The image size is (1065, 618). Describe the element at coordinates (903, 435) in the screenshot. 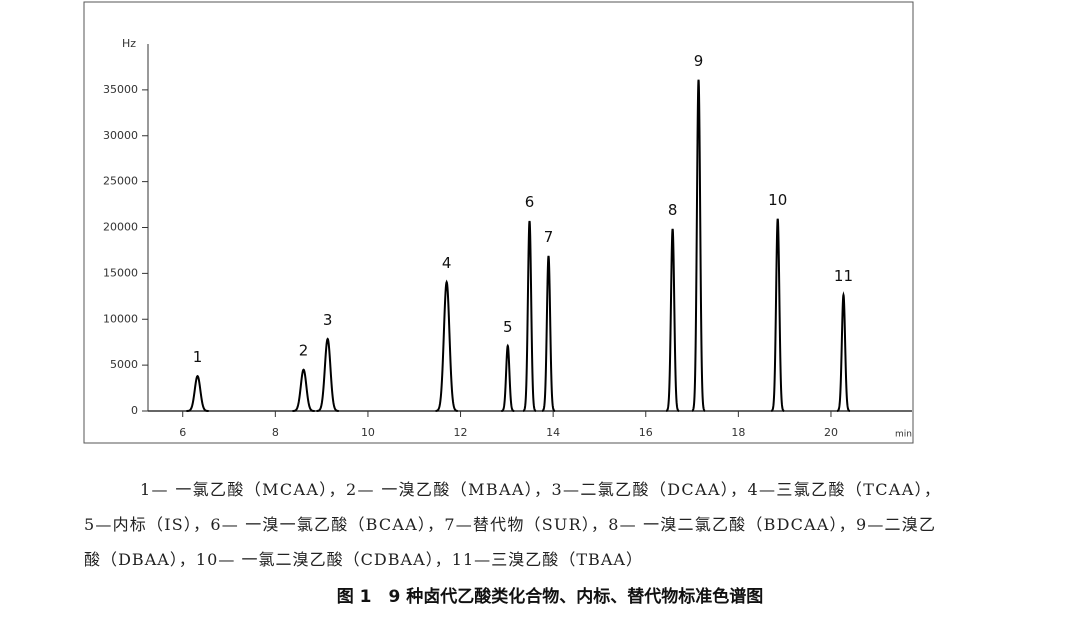

I see `x-axis-label: min` at that location.